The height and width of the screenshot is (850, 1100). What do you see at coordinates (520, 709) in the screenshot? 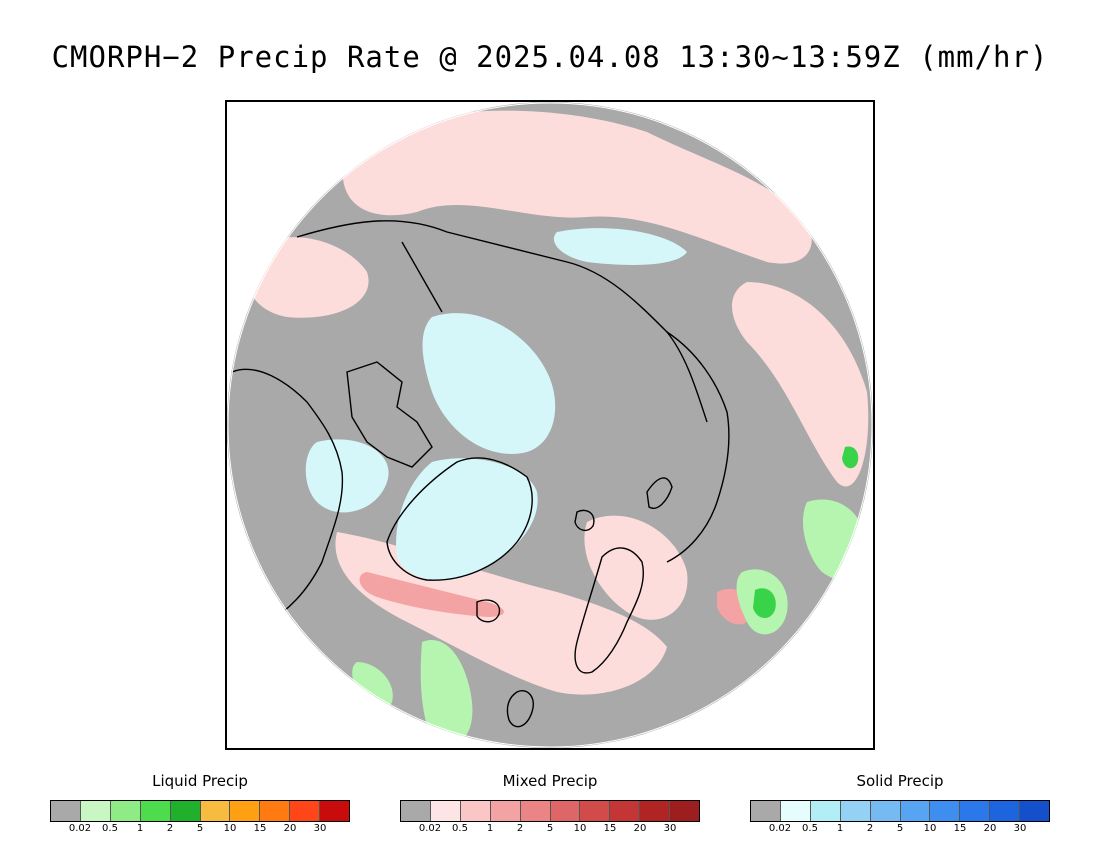
I see `british-isles-coast` at bounding box center [520, 709].